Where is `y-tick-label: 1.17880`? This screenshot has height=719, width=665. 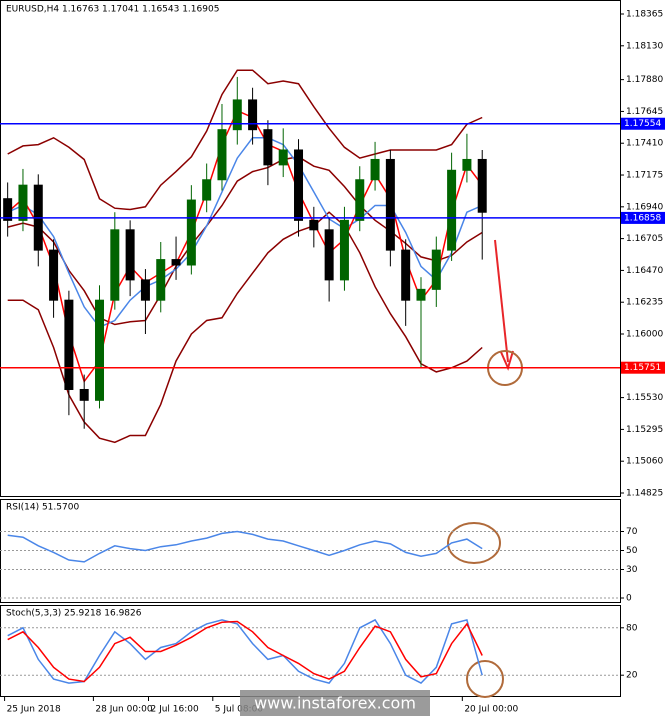
y-tick-label: 1.17880 is located at coordinates (644, 80).